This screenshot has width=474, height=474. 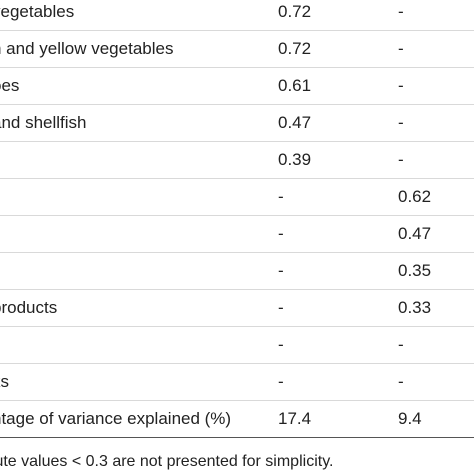 I want to click on row-value-factor-1: 0.47, so click(x=295, y=122).